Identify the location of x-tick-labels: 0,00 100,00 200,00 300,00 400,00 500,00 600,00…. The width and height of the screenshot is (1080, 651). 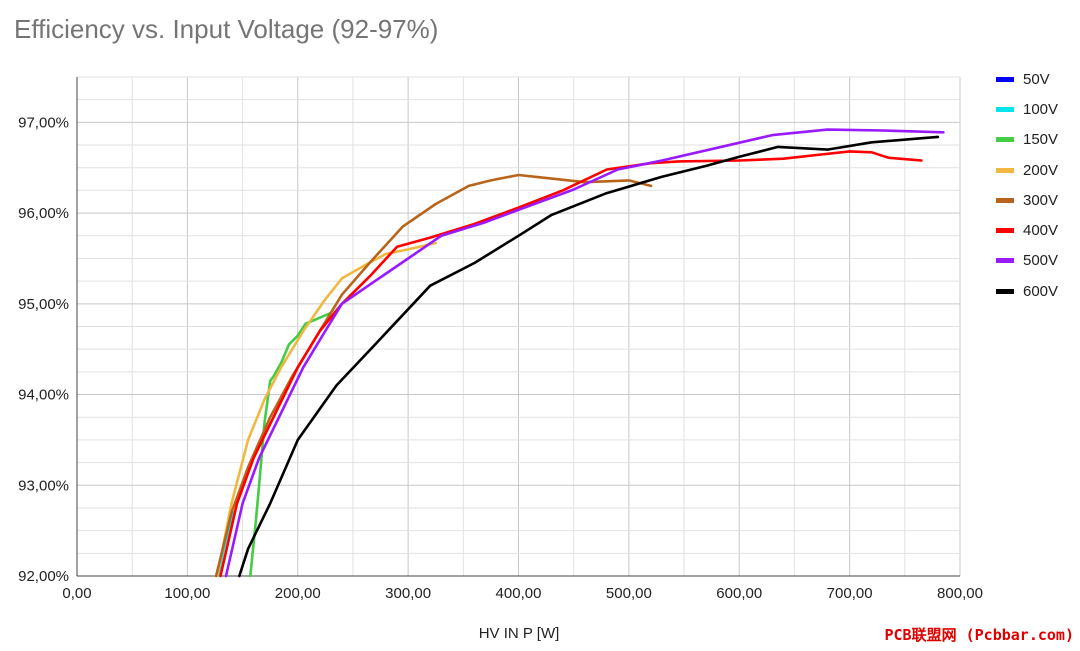
(522, 593).